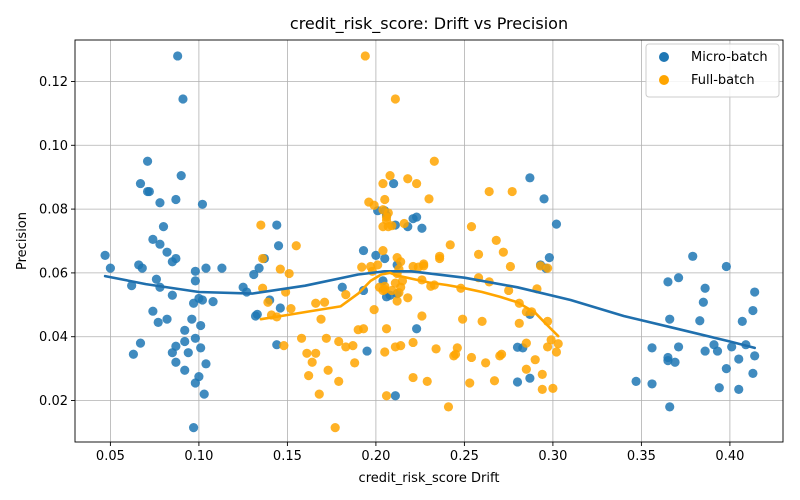  I want to click on y-tick-label: 0.12, so click(53, 82).